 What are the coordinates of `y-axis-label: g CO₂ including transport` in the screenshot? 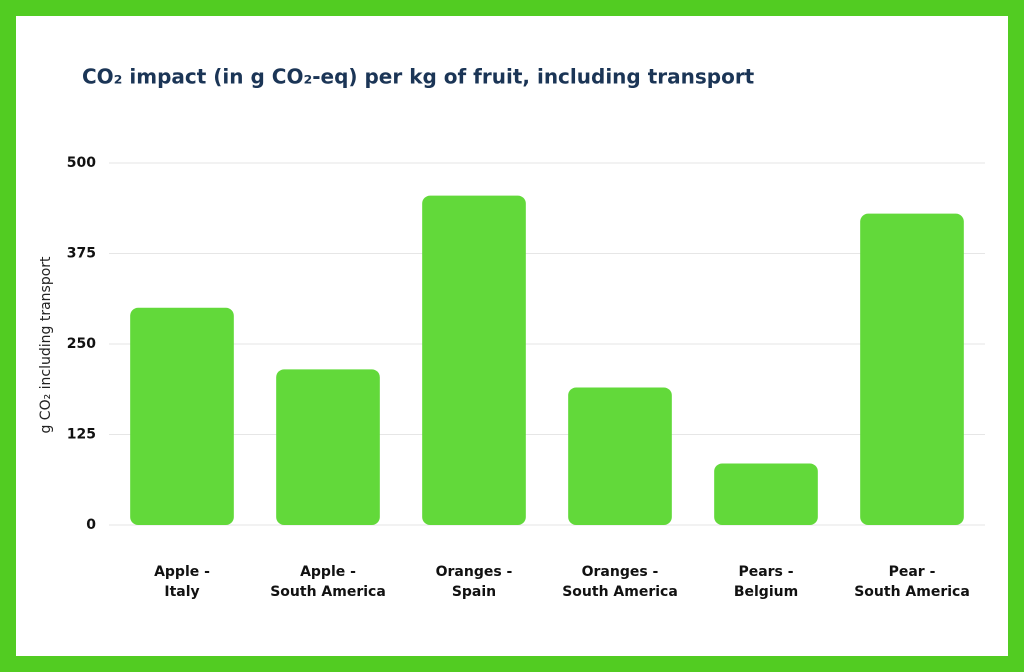 It's located at (46, 345).